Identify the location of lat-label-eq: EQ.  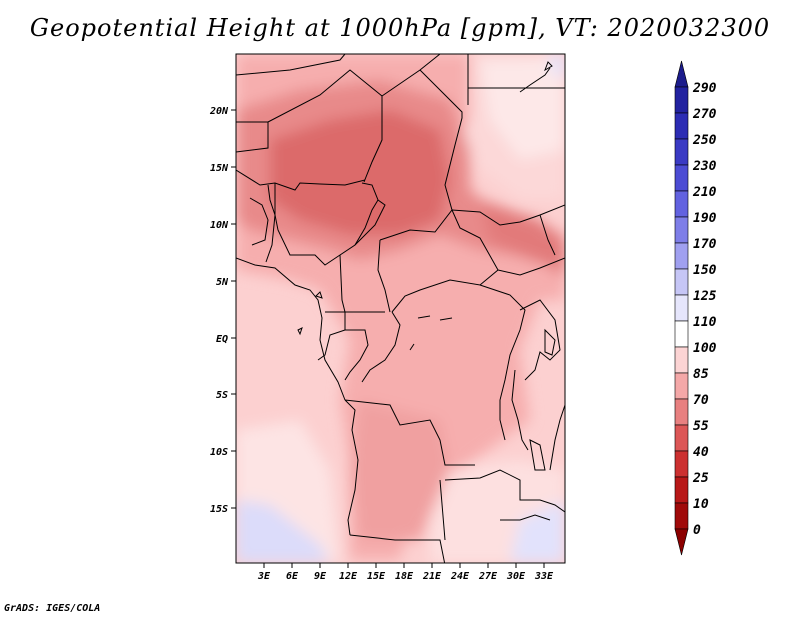
(222, 339).